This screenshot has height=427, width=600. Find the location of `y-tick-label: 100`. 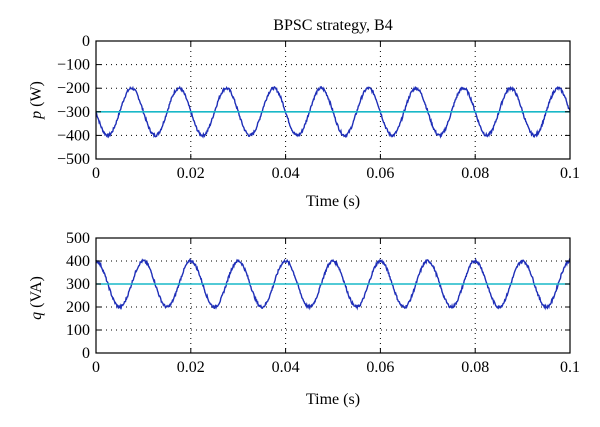

y-tick-label: 100 is located at coordinates (78, 330).